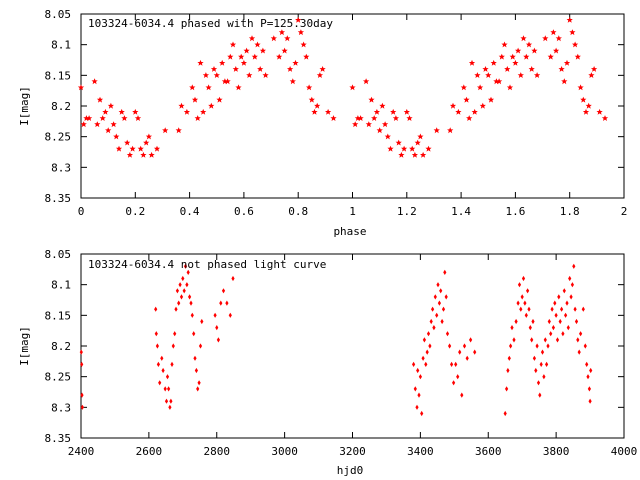  Describe the element at coordinates (61, 407) in the screenshot. I see `unphased-y-tick-label: 8.3` at that location.